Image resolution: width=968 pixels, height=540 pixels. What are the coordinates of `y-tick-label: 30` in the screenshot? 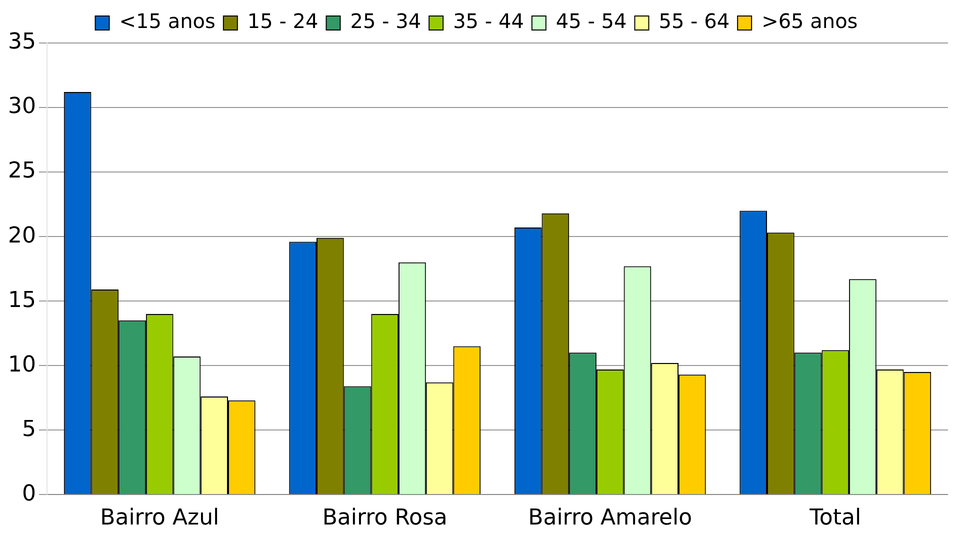 It's located at (22, 107).